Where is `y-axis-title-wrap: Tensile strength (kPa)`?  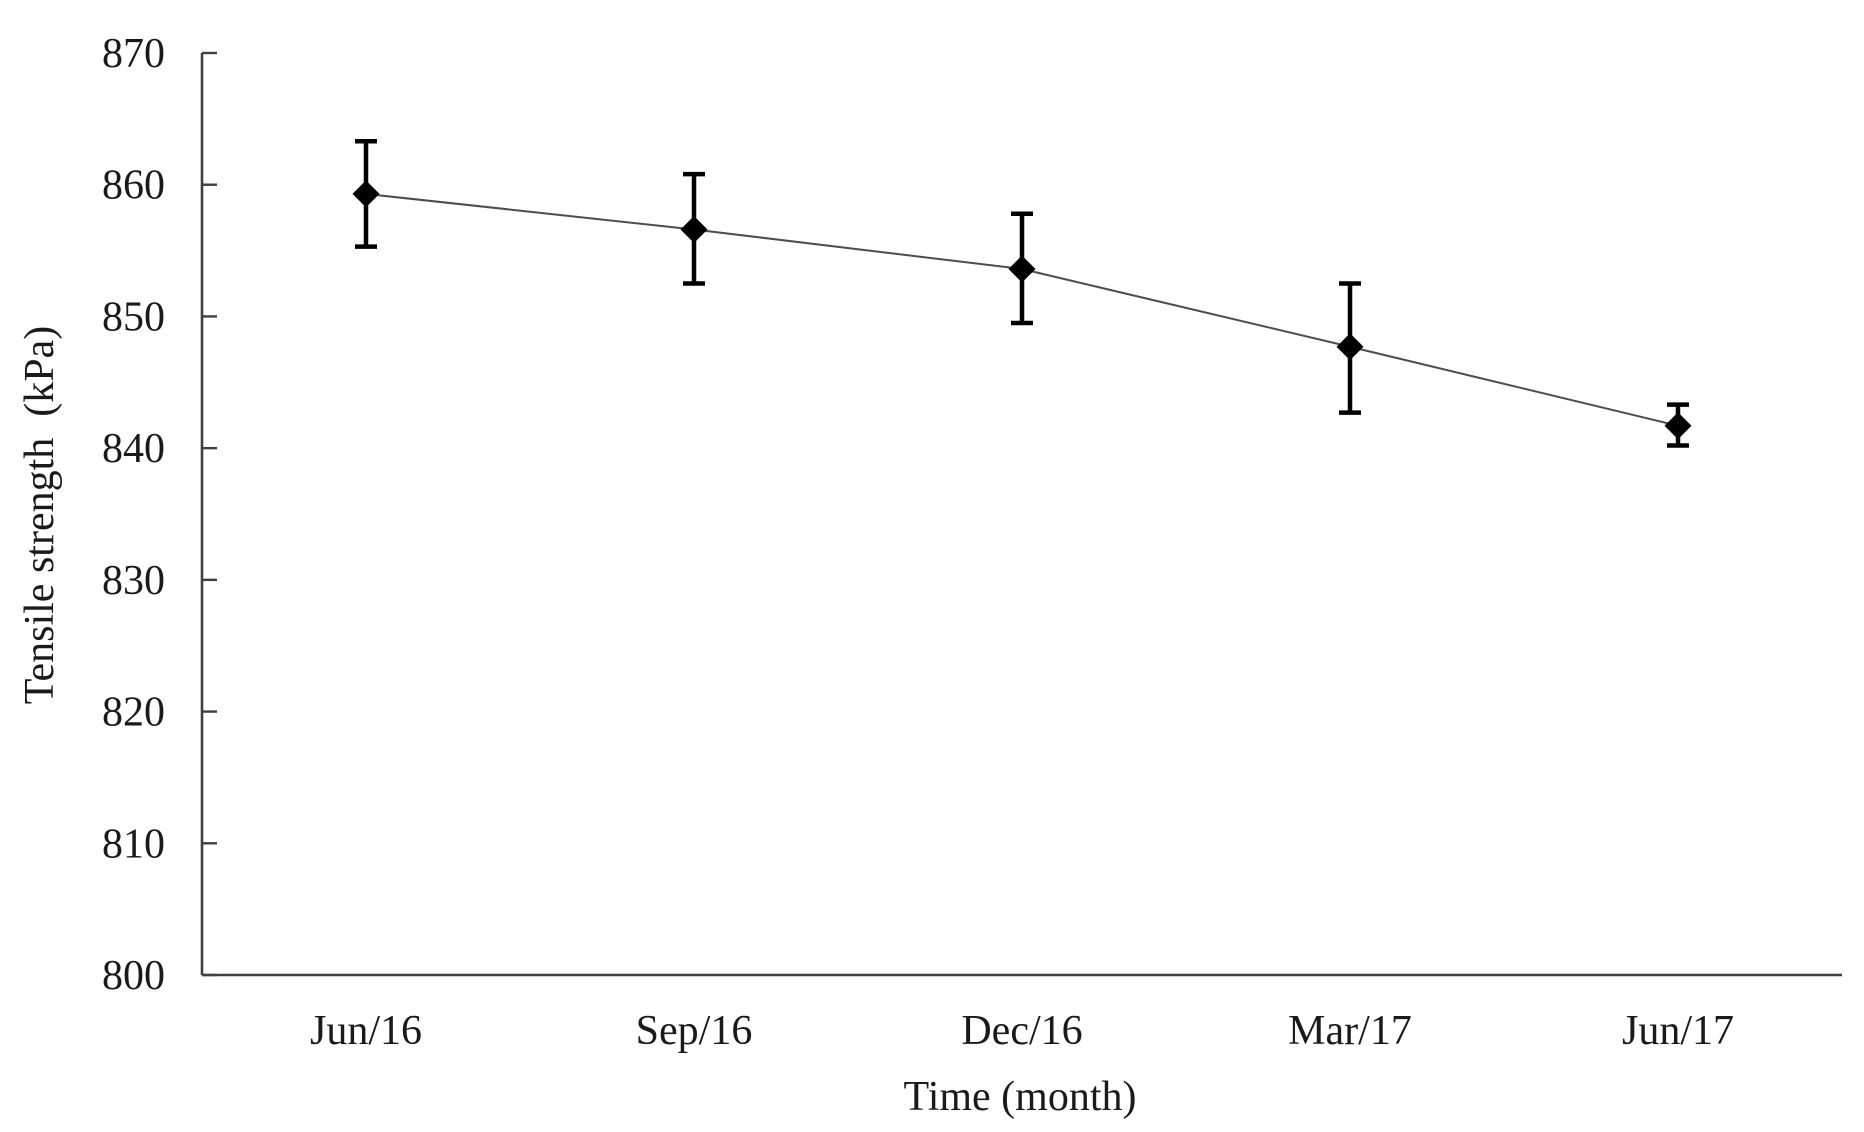
y-axis-title-wrap: Tensile strength (kPa) is located at coordinates (40, 514).